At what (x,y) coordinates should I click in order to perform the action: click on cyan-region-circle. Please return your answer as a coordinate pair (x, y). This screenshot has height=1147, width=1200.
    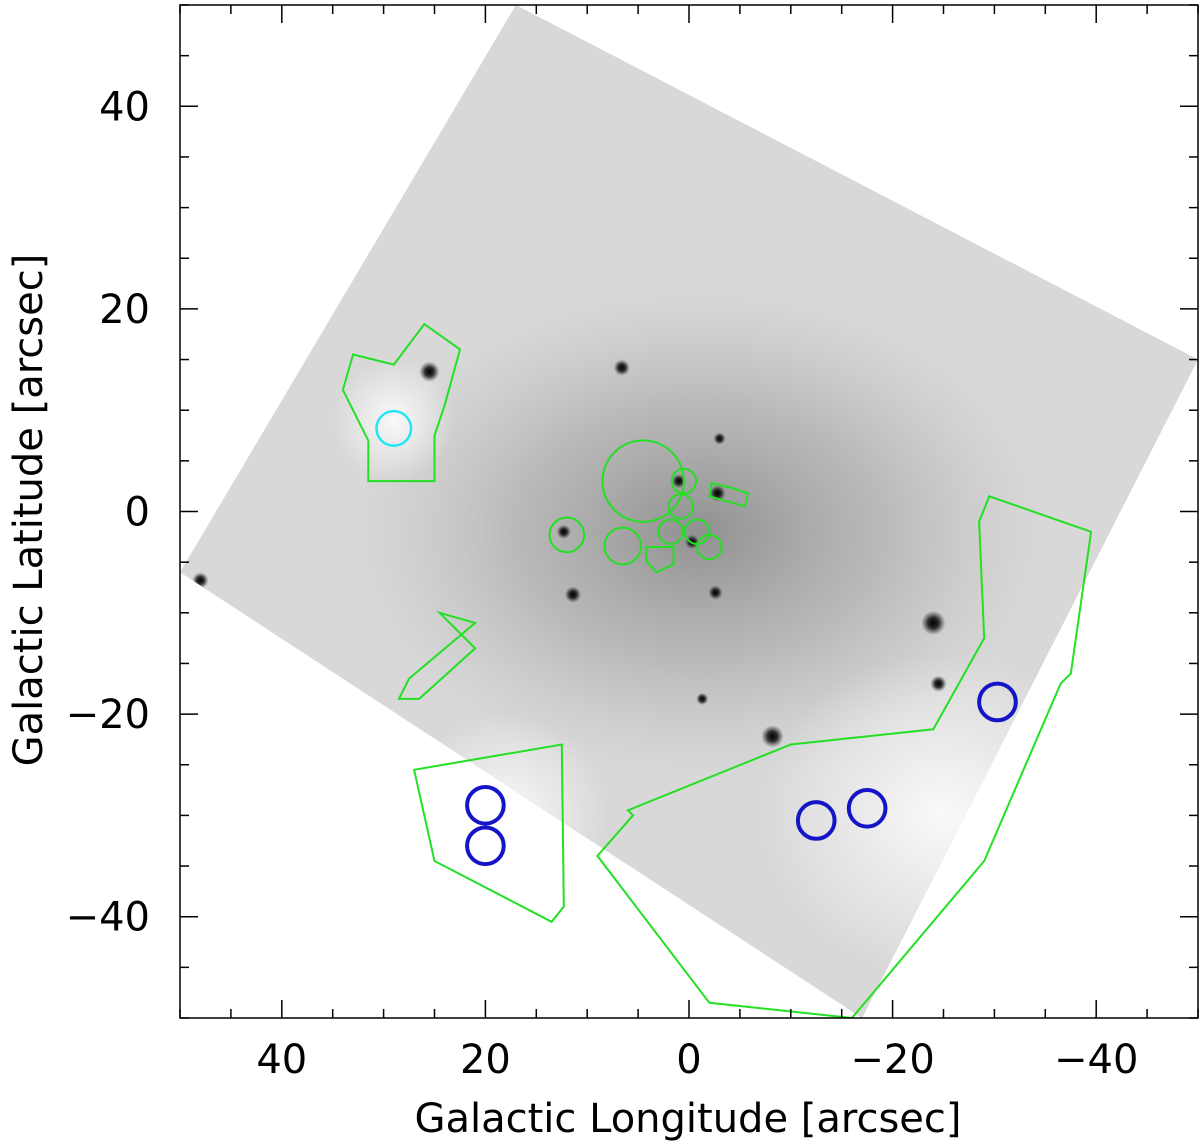
    Looking at the image, I should click on (394, 428).